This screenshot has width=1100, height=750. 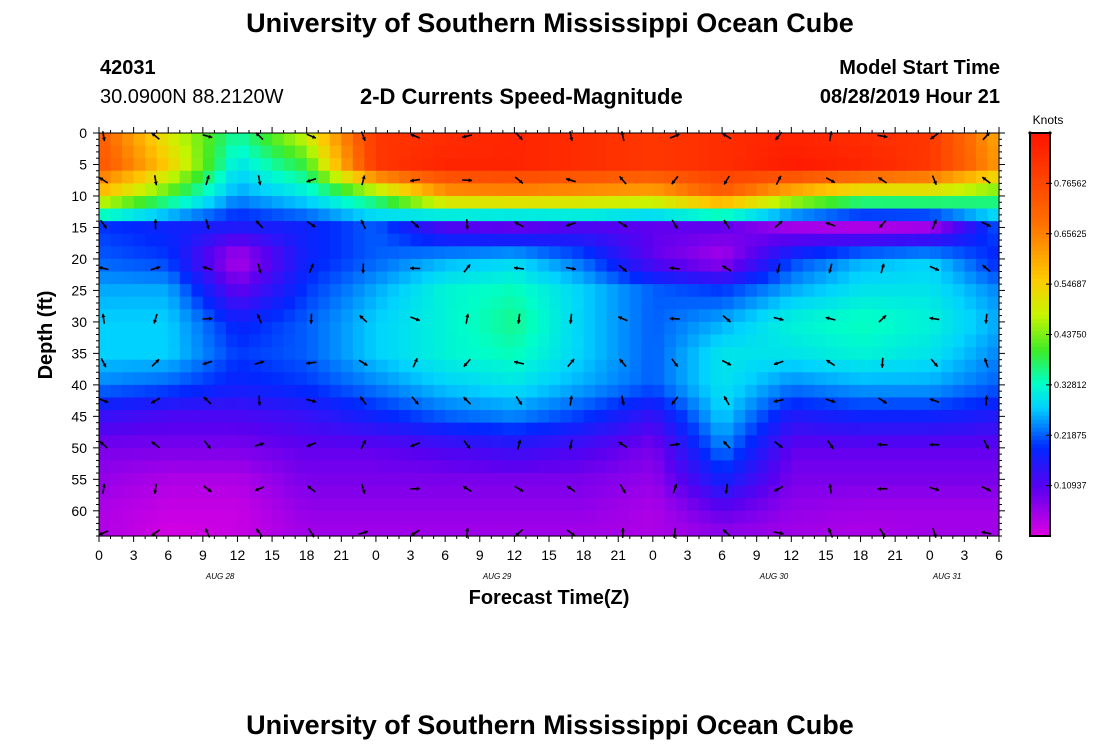 What do you see at coordinates (688, 555) in the screenshot?
I see `x-tick-label: 3` at bounding box center [688, 555].